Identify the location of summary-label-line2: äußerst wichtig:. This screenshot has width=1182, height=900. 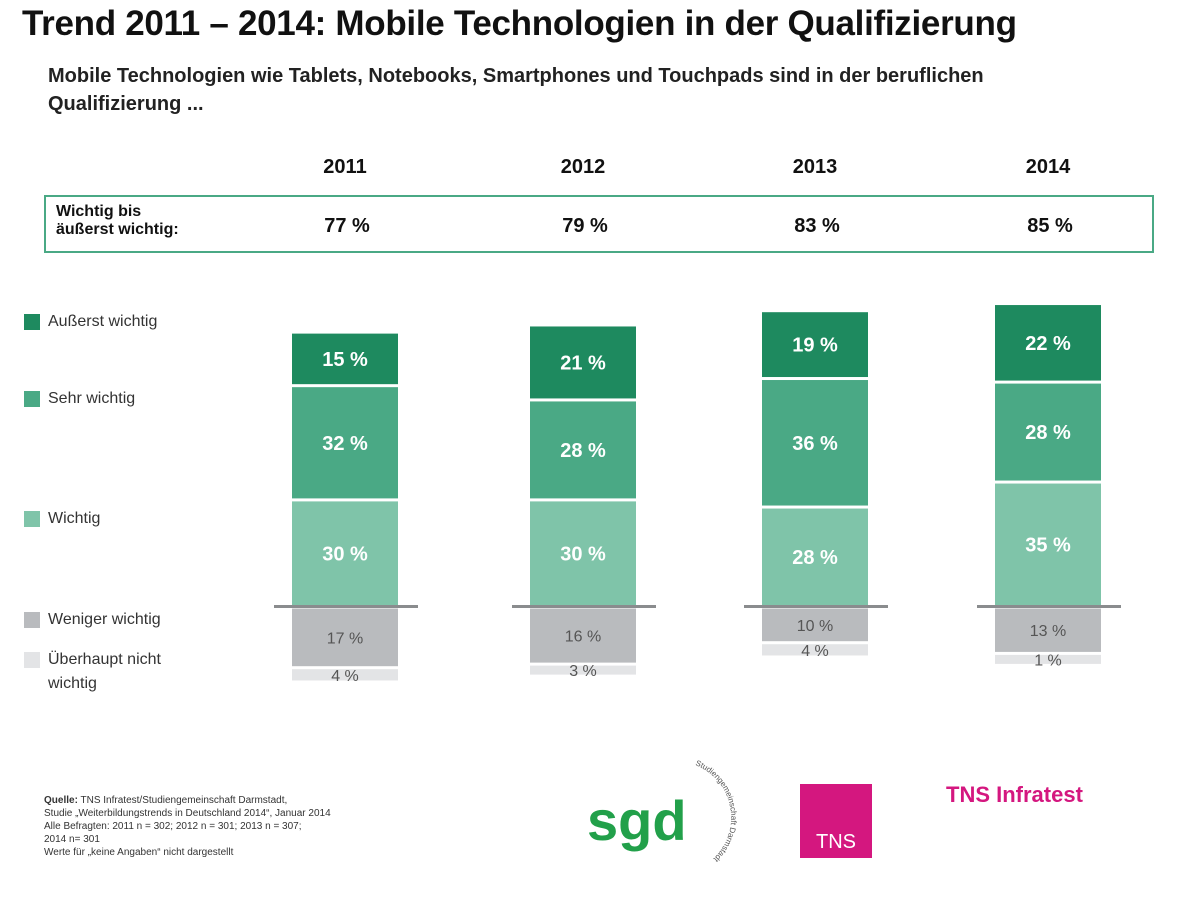
(117, 229).